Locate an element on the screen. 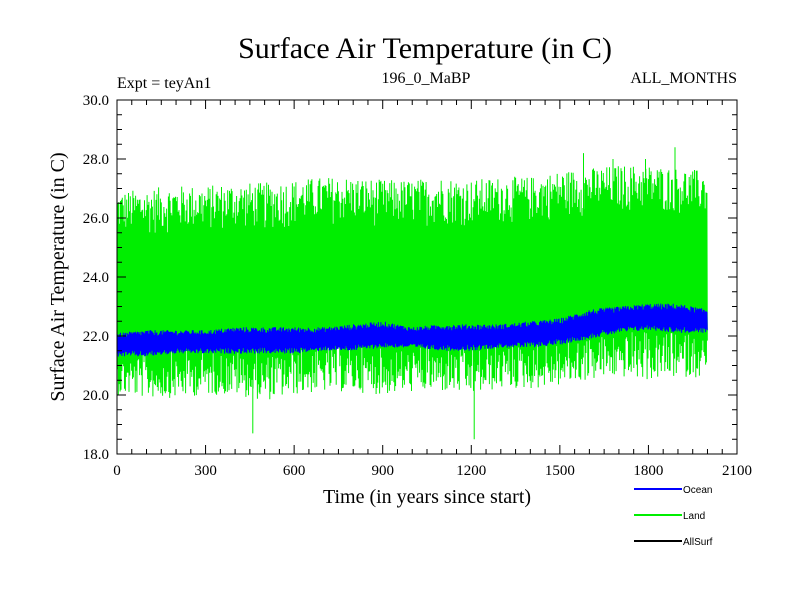  subtitle-months: ALL_MONTHS is located at coordinates (683, 78).